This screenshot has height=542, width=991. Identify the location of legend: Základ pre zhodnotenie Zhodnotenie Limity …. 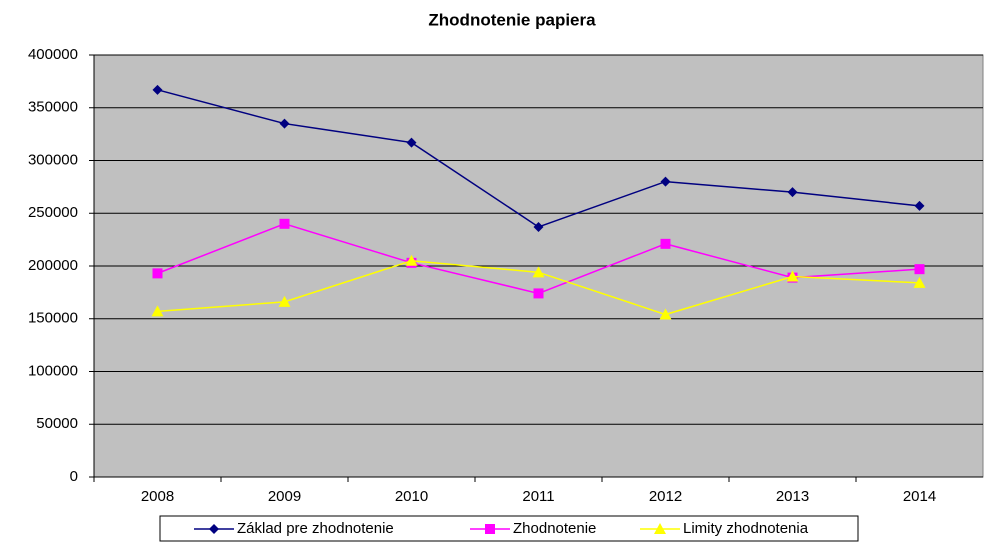
(509, 528).